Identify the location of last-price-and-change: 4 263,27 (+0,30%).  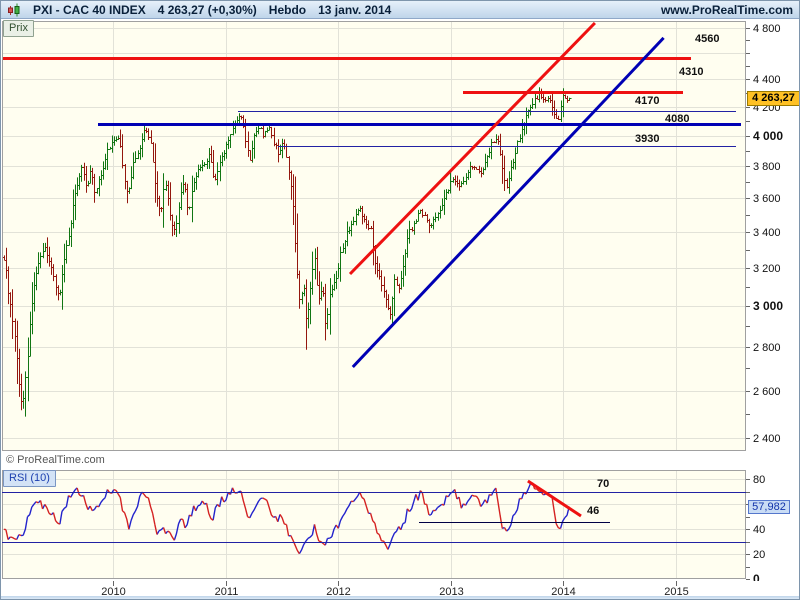
(207, 9).